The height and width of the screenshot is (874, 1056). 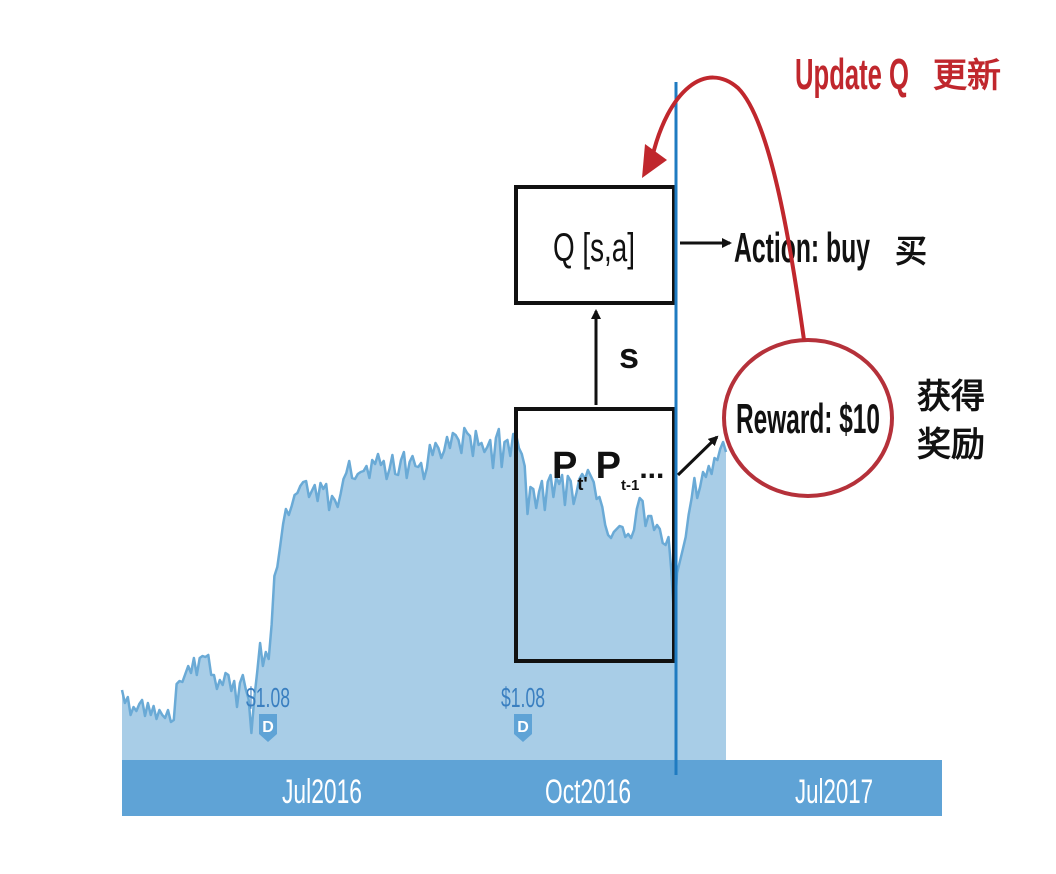 I want to click on reward-label-cn-line2: 奖励, so click(x=951, y=445).